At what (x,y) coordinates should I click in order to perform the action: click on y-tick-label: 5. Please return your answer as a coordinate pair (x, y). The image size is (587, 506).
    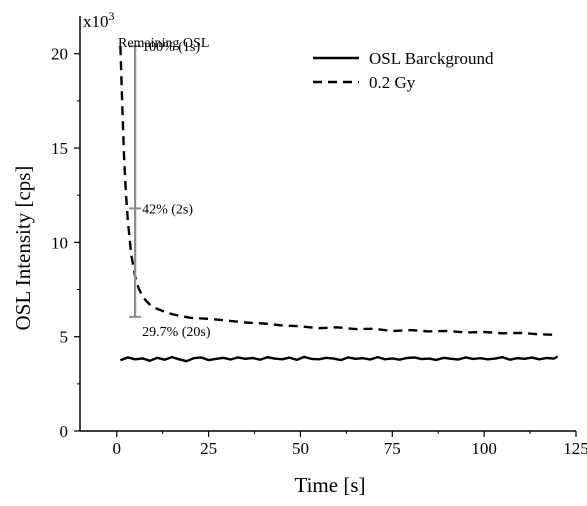
    Looking at the image, I should click on (64, 337).